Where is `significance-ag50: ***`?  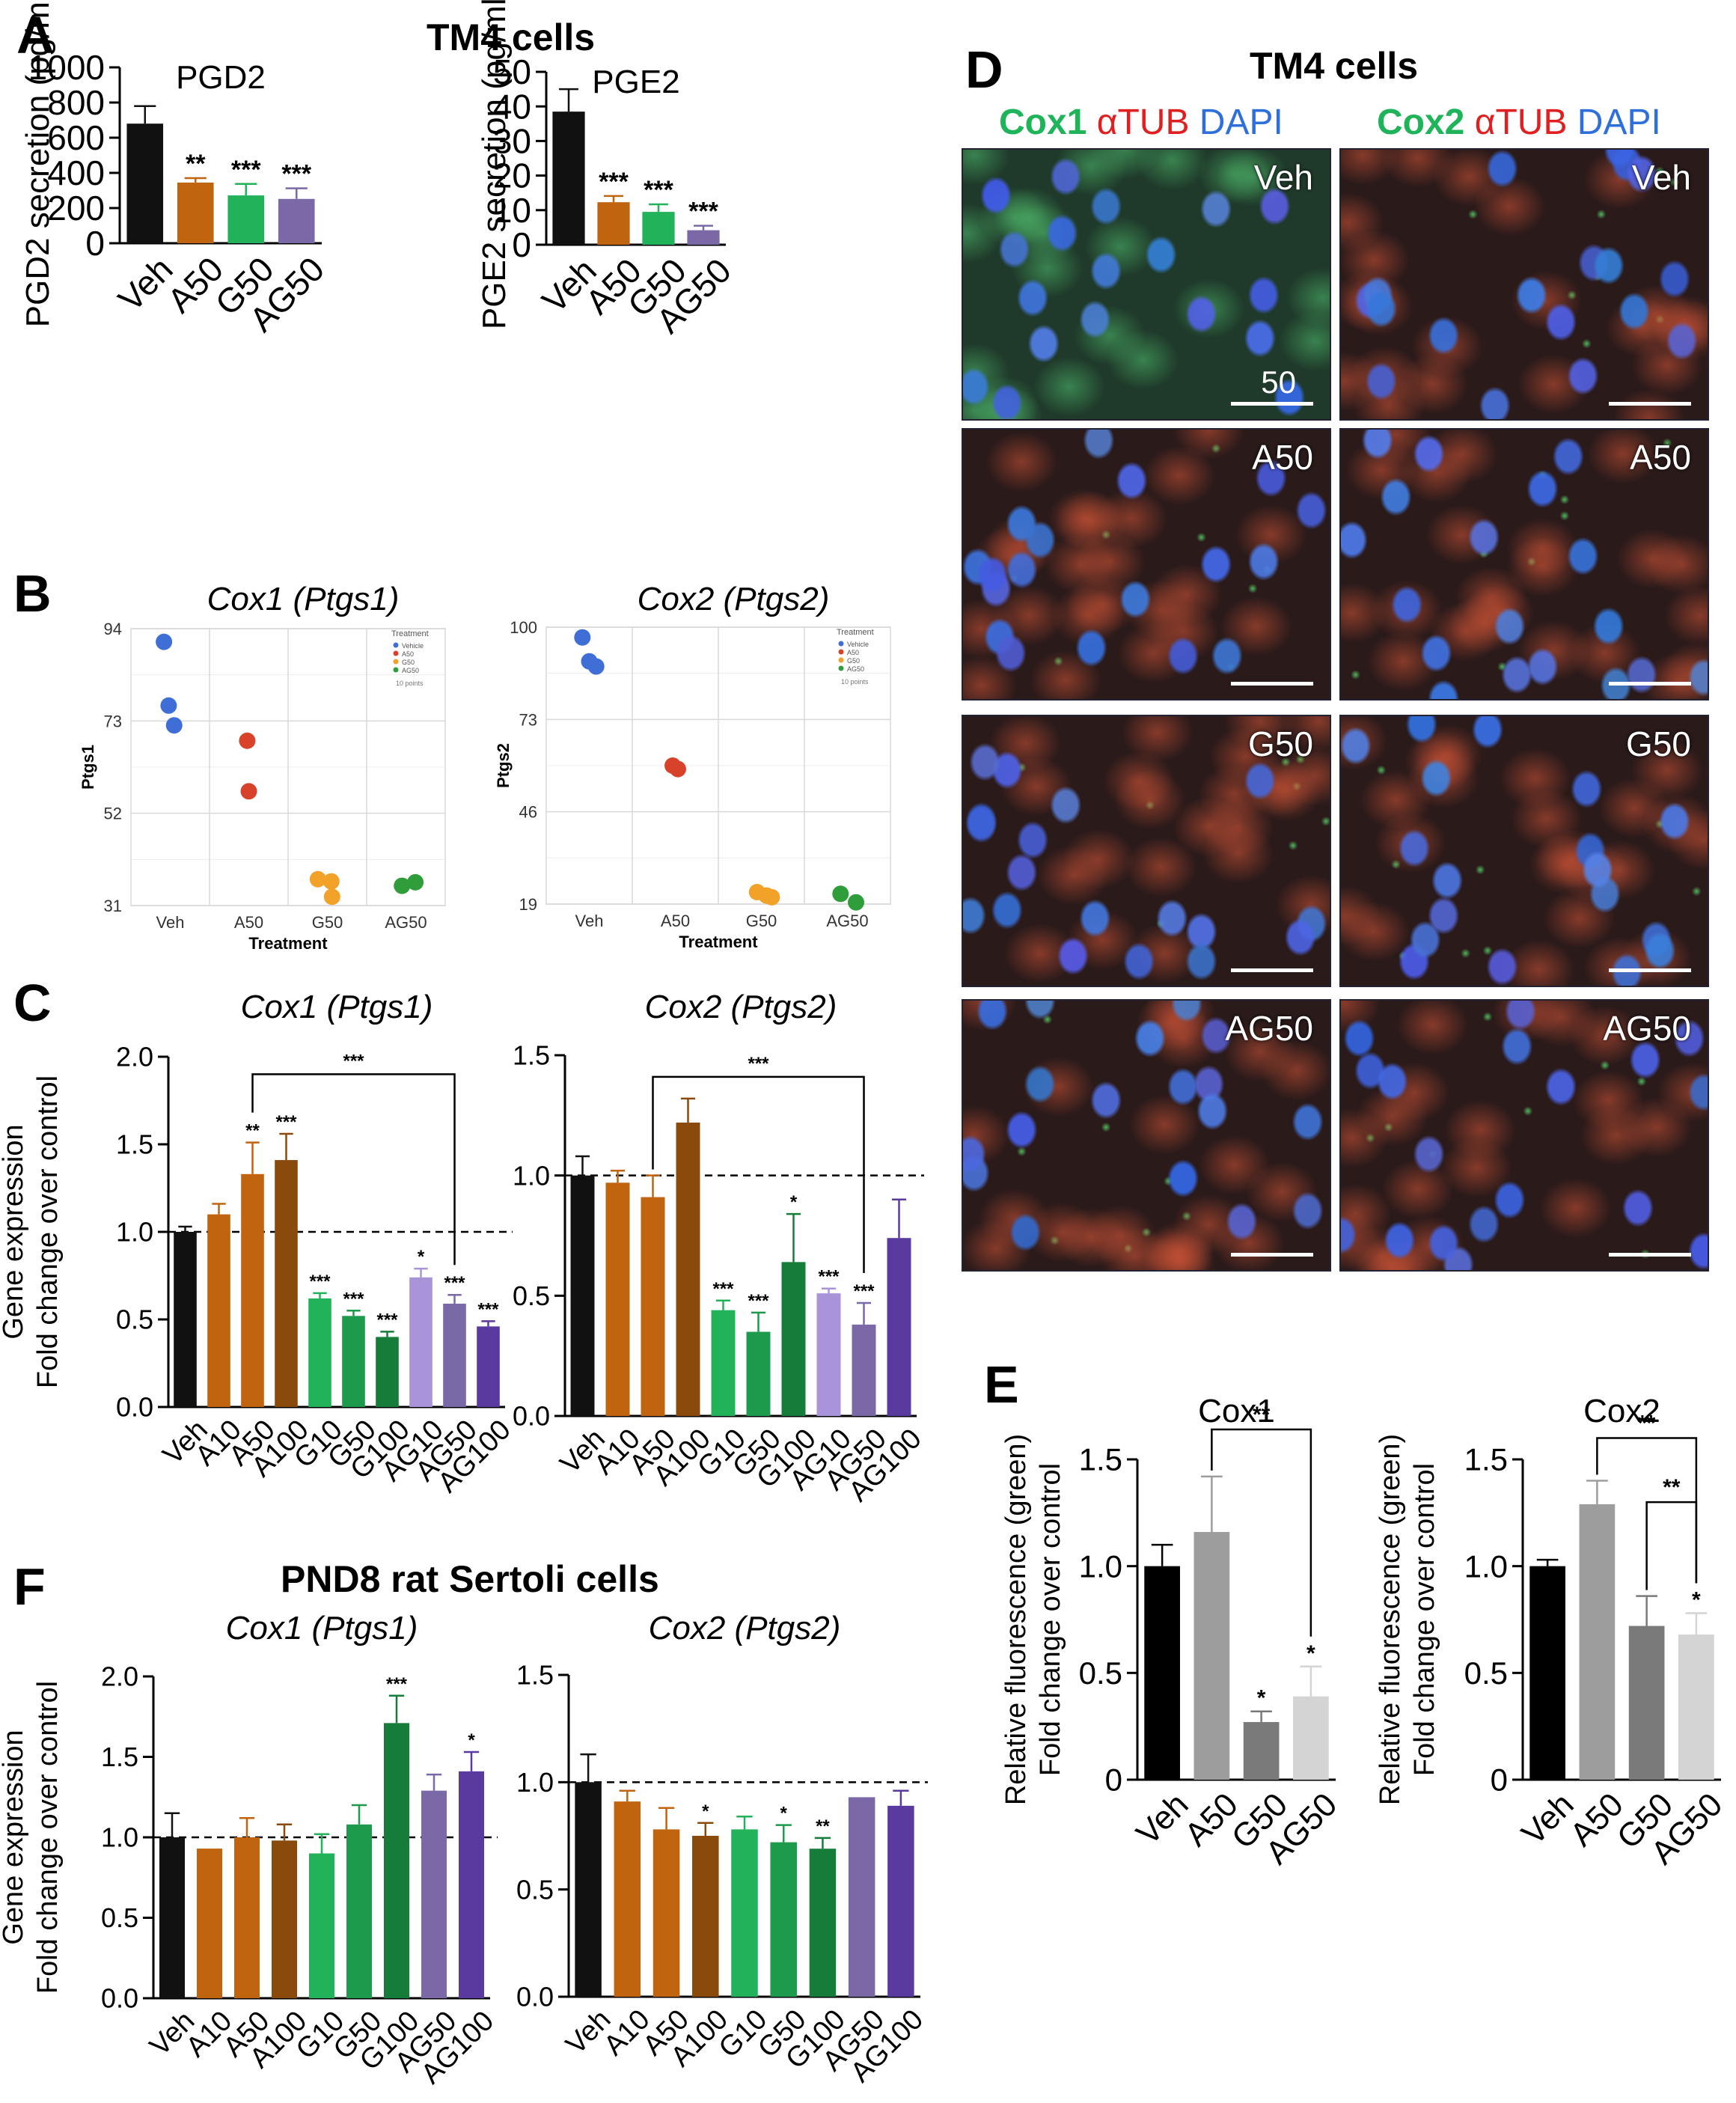
significance-ag50: *** is located at coordinates (455, 1283).